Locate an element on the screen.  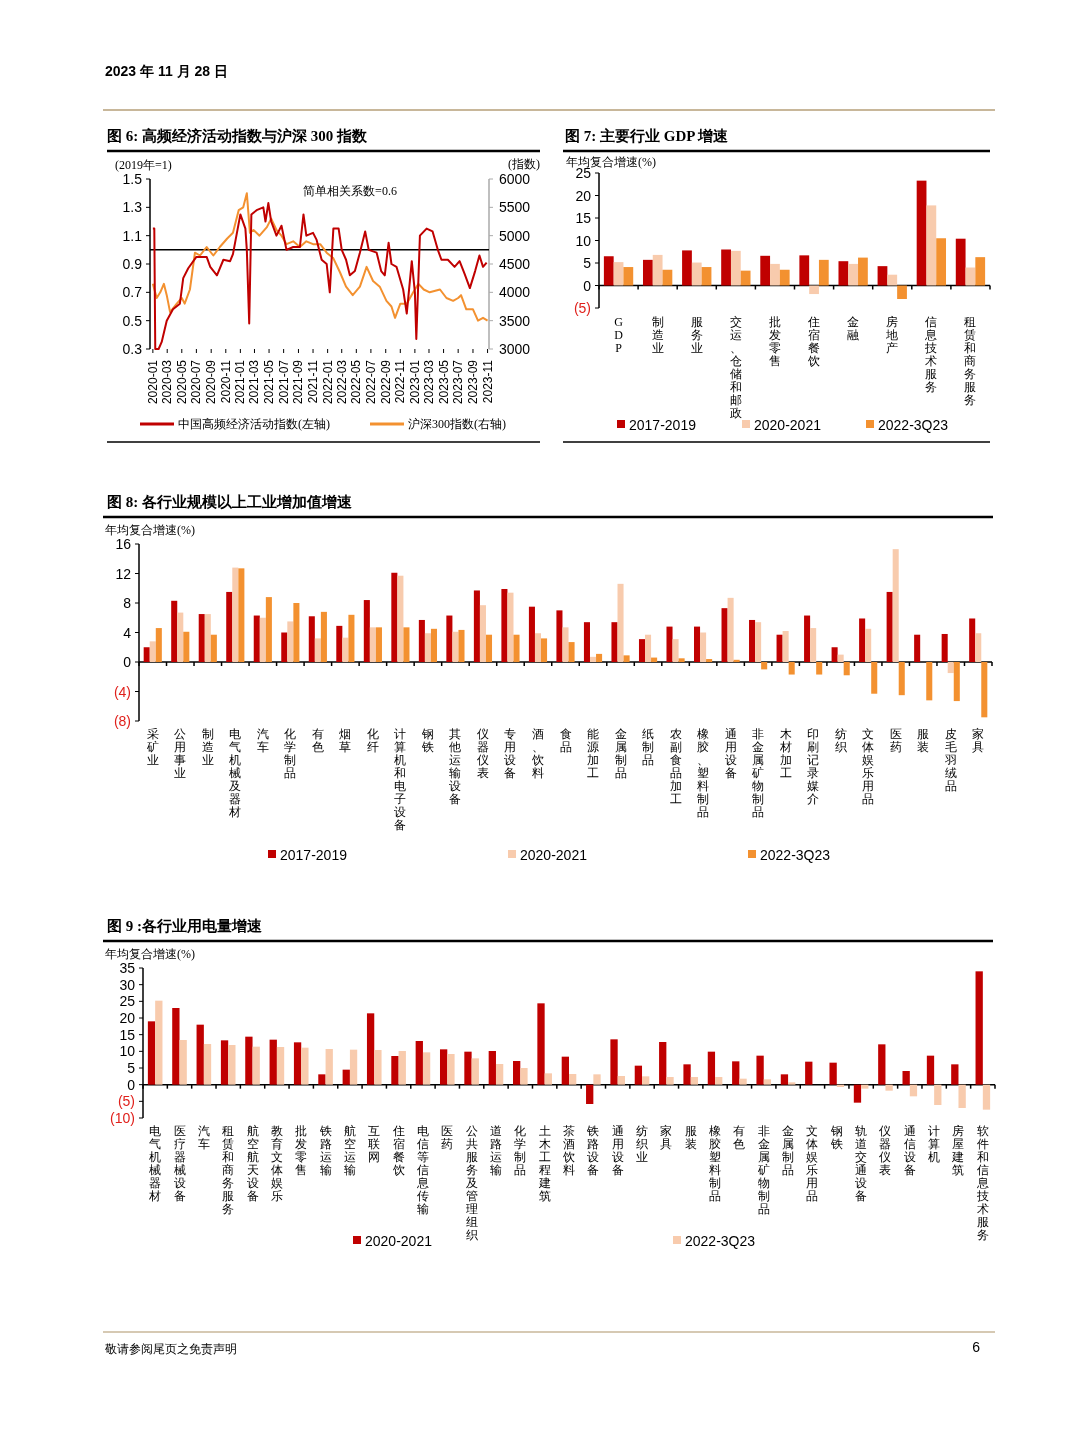
x-tick-label: 2021-03 is located at coordinates (254, 382).